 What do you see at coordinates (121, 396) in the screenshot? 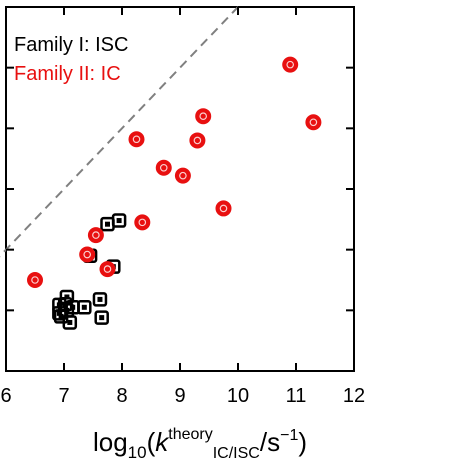
I see `x-tick-label: 8` at bounding box center [121, 396].